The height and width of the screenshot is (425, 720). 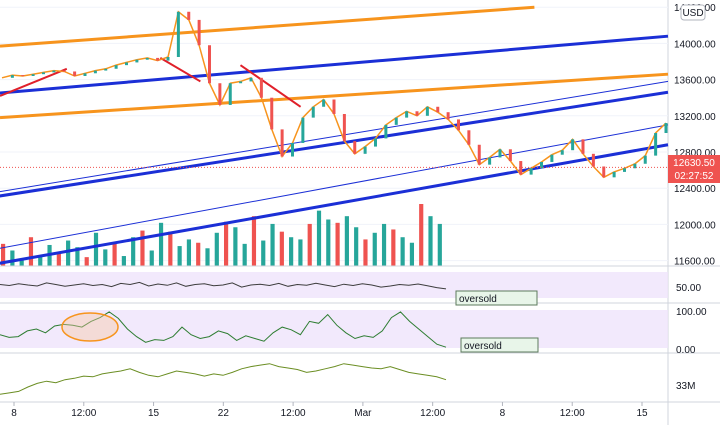 I want to click on price-tick-label: 13200.00, so click(x=695, y=117).